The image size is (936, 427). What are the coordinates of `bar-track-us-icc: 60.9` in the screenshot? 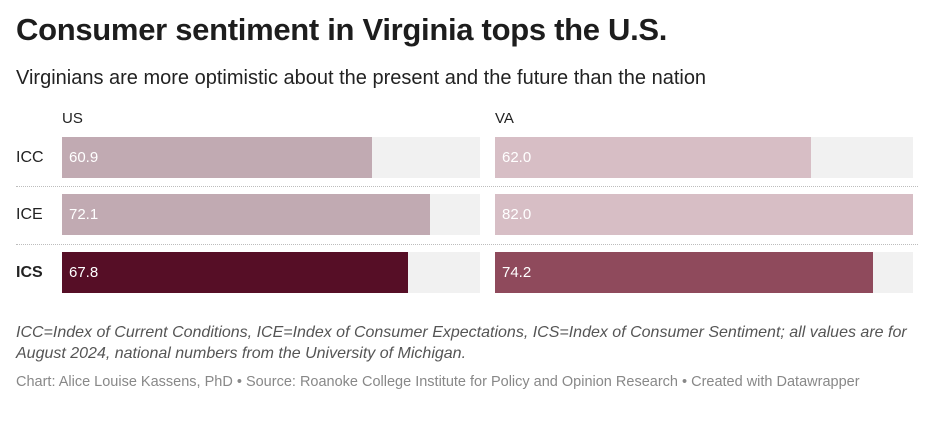 It's located at (271, 157).